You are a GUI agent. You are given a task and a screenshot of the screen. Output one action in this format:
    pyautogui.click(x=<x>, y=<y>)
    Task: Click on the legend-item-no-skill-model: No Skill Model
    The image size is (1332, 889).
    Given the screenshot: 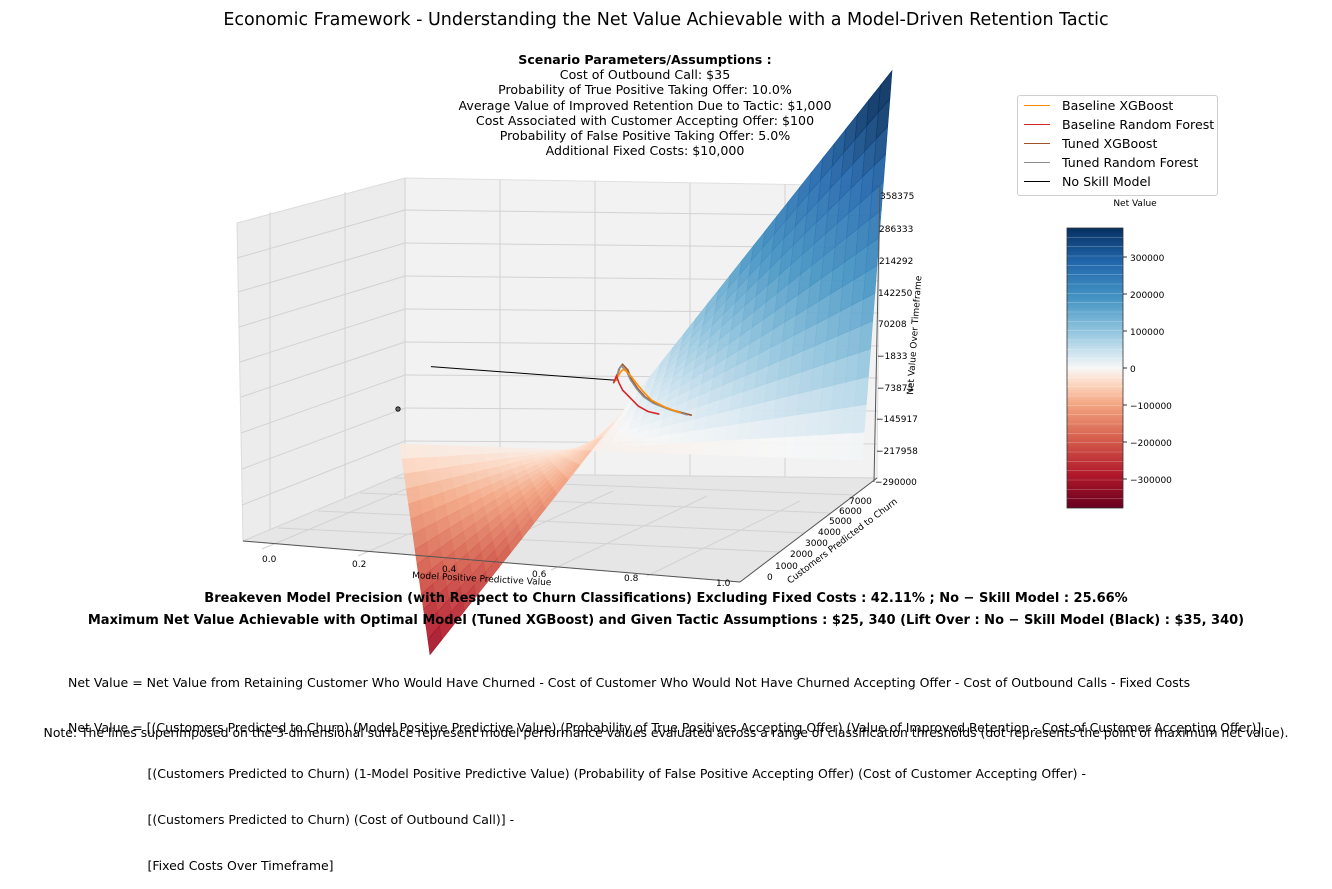 What is the action you would take?
    pyautogui.click(x=1087, y=181)
    